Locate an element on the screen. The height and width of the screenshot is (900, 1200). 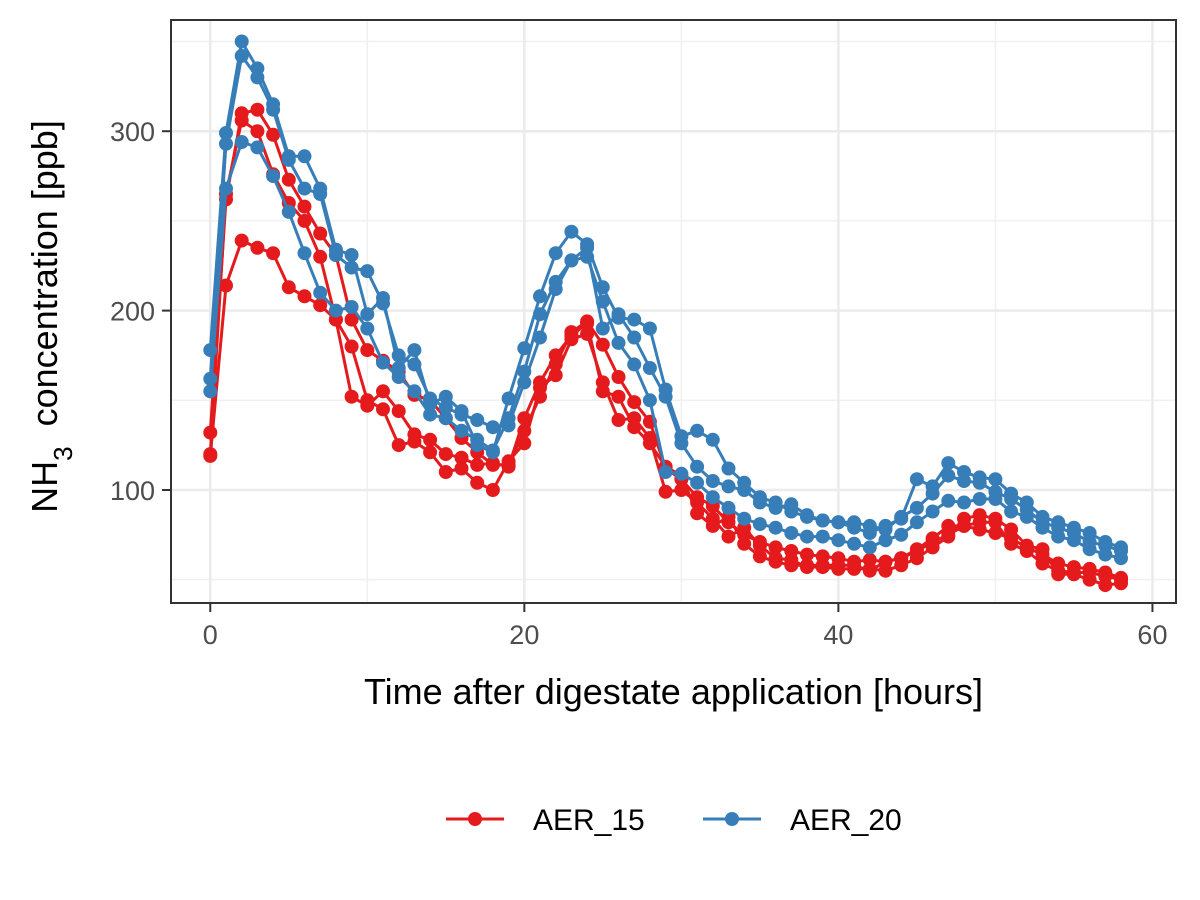
x-tick-label: 20 is located at coordinates (524, 635).